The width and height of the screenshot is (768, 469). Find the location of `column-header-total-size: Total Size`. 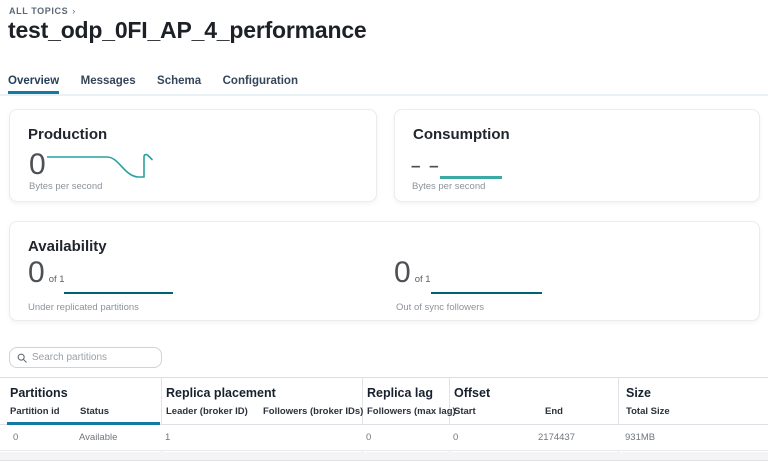

column-header-total-size: Total Size is located at coordinates (648, 411).